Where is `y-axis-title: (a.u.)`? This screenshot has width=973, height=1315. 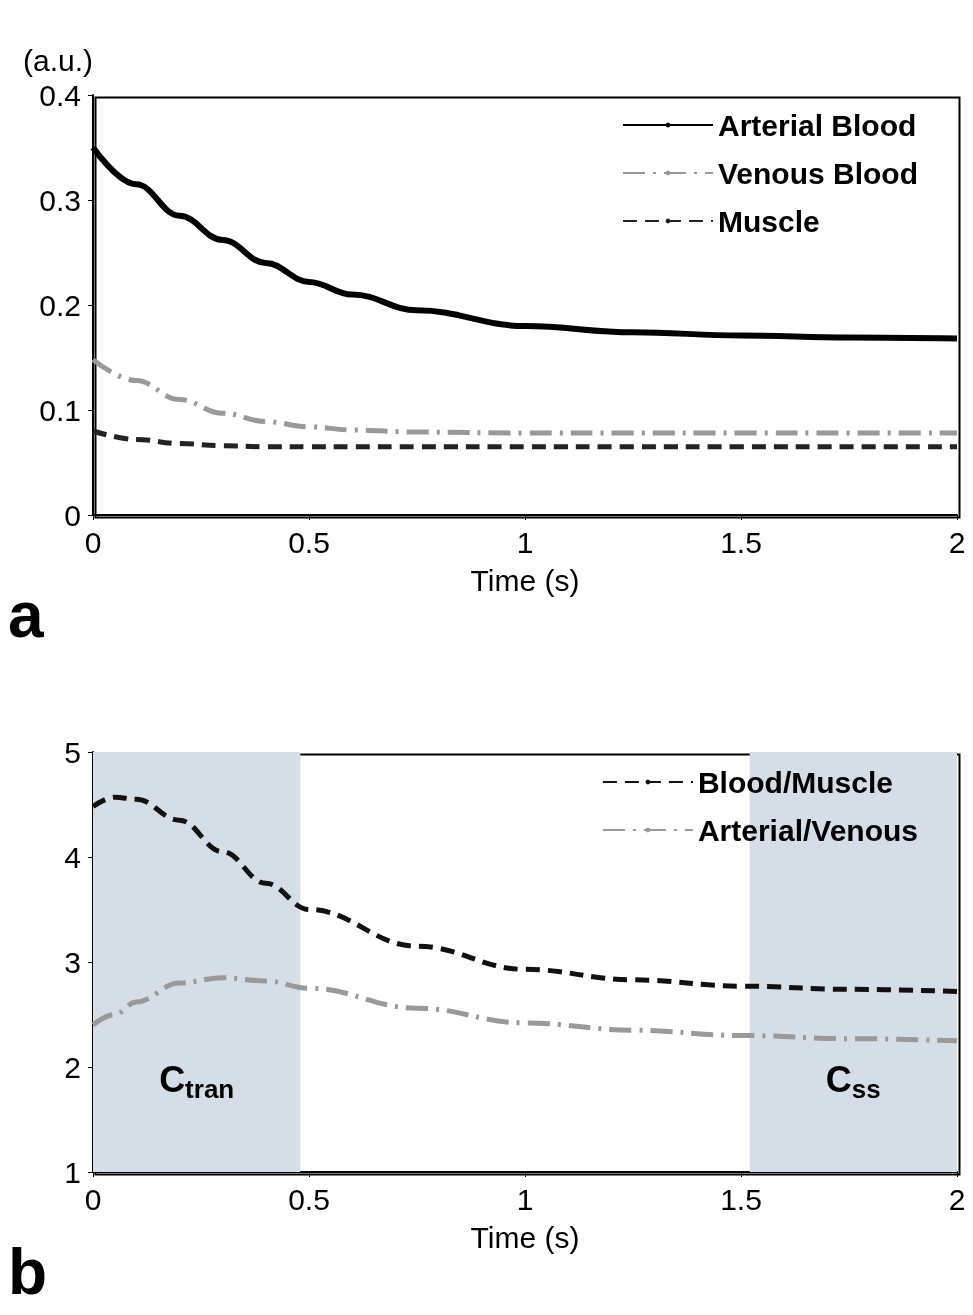
y-axis-title: (a.u.) is located at coordinates (57, 60).